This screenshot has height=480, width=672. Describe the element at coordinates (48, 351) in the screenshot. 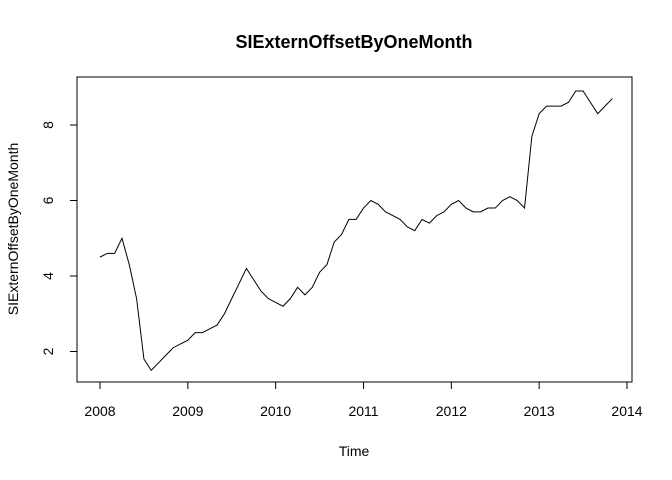

I see `y-tick-label: 2` at that location.